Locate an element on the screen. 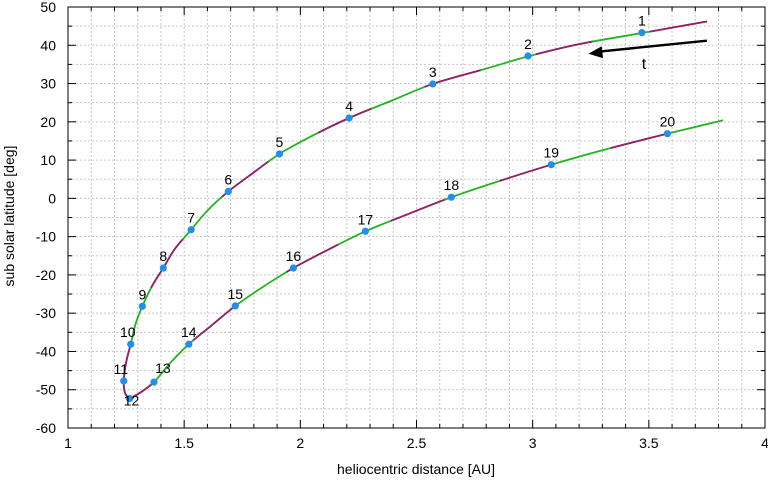  point-label-9: 9 is located at coordinates (142, 294).